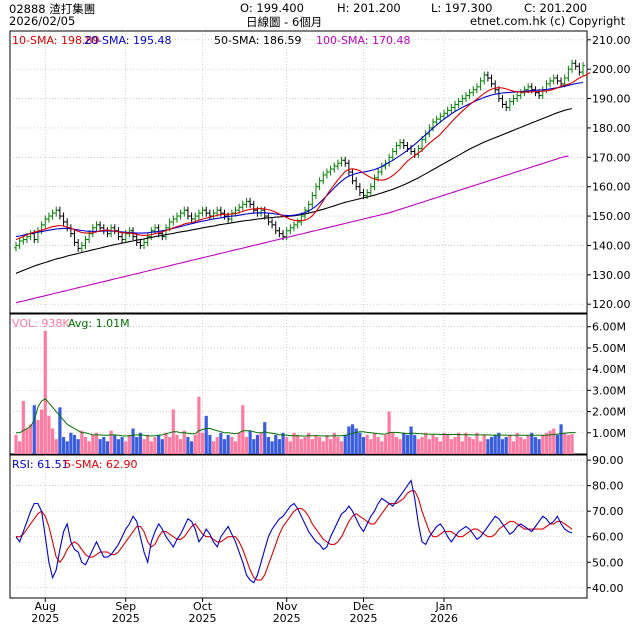 This screenshot has width=640, height=625. Describe the element at coordinates (609, 390) in the screenshot. I see `y-tick-label: 3.00M` at that location.